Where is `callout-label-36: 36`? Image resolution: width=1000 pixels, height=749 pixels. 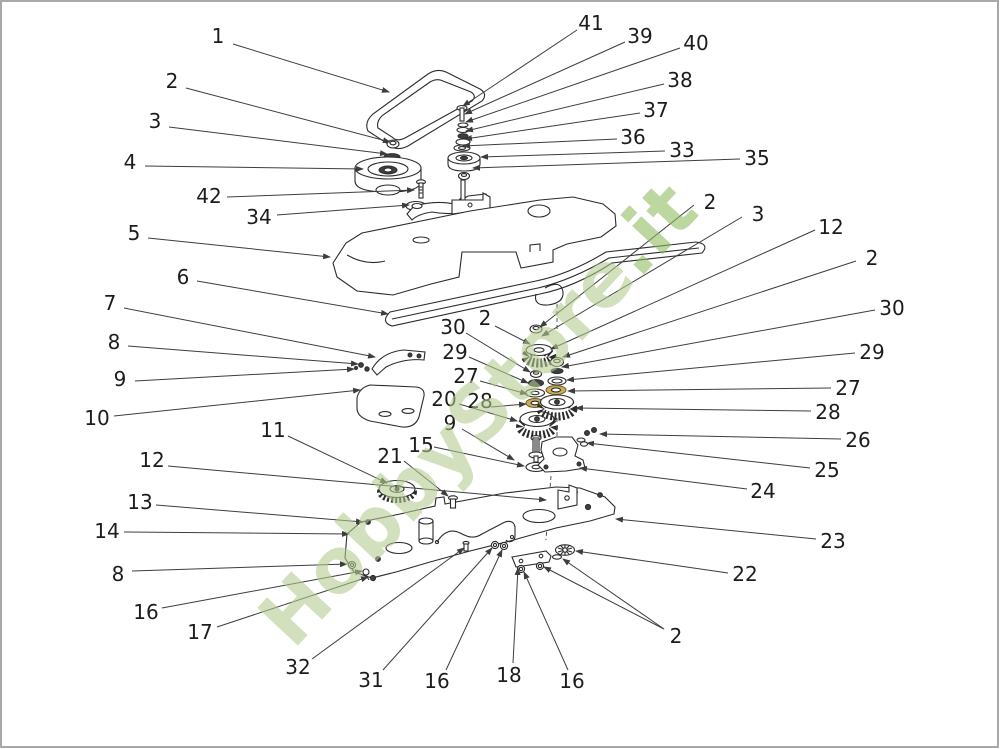
callout-label-36: 36 is located at coordinates (632, 137).